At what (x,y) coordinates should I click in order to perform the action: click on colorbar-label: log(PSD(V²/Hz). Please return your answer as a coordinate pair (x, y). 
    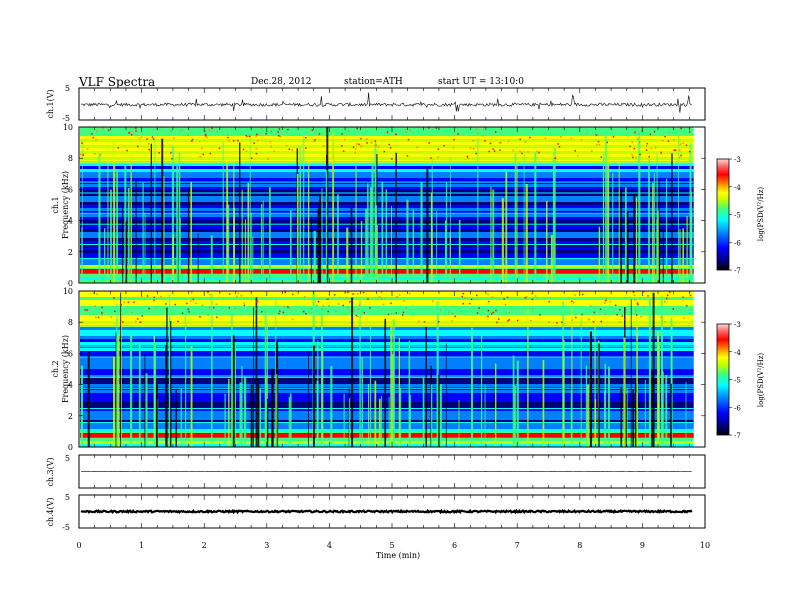
    Looking at the image, I should click on (761, 380).